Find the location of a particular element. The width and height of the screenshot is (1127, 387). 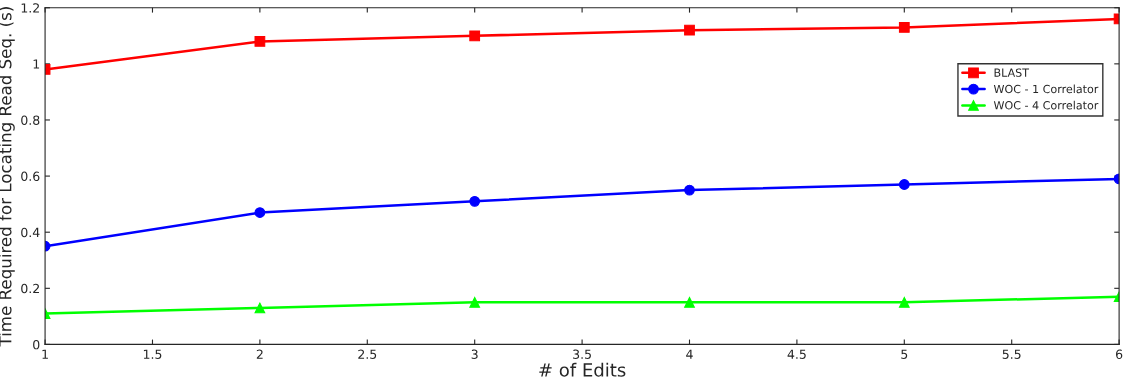

x-tick-label: 5 is located at coordinates (904, 354).